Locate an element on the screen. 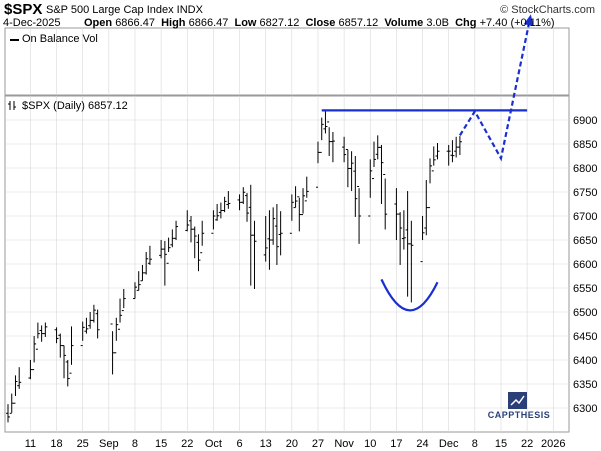 The image size is (601, 451). high-label: High is located at coordinates (173, 23).